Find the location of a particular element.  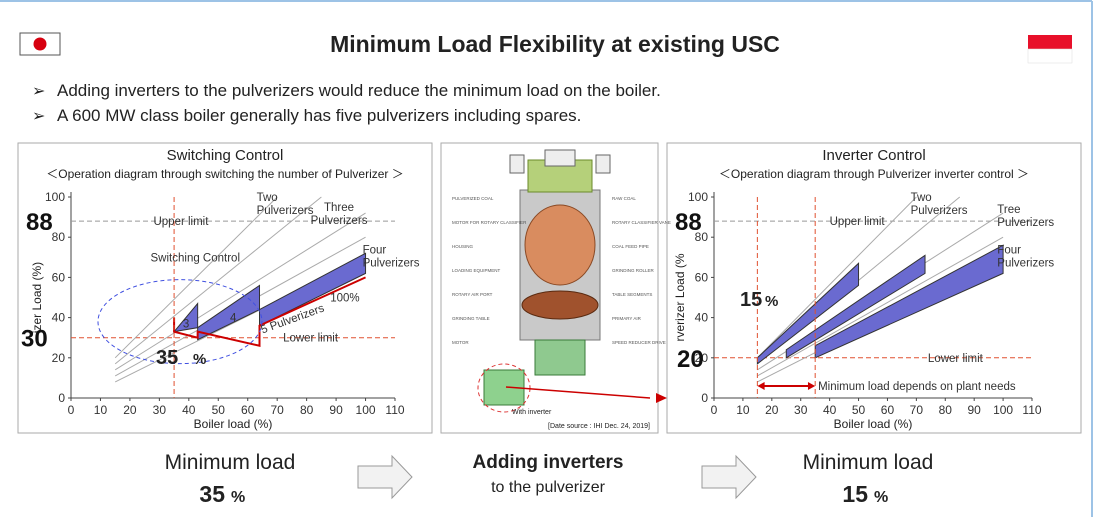

step-label: 3 is located at coordinates (186, 325).